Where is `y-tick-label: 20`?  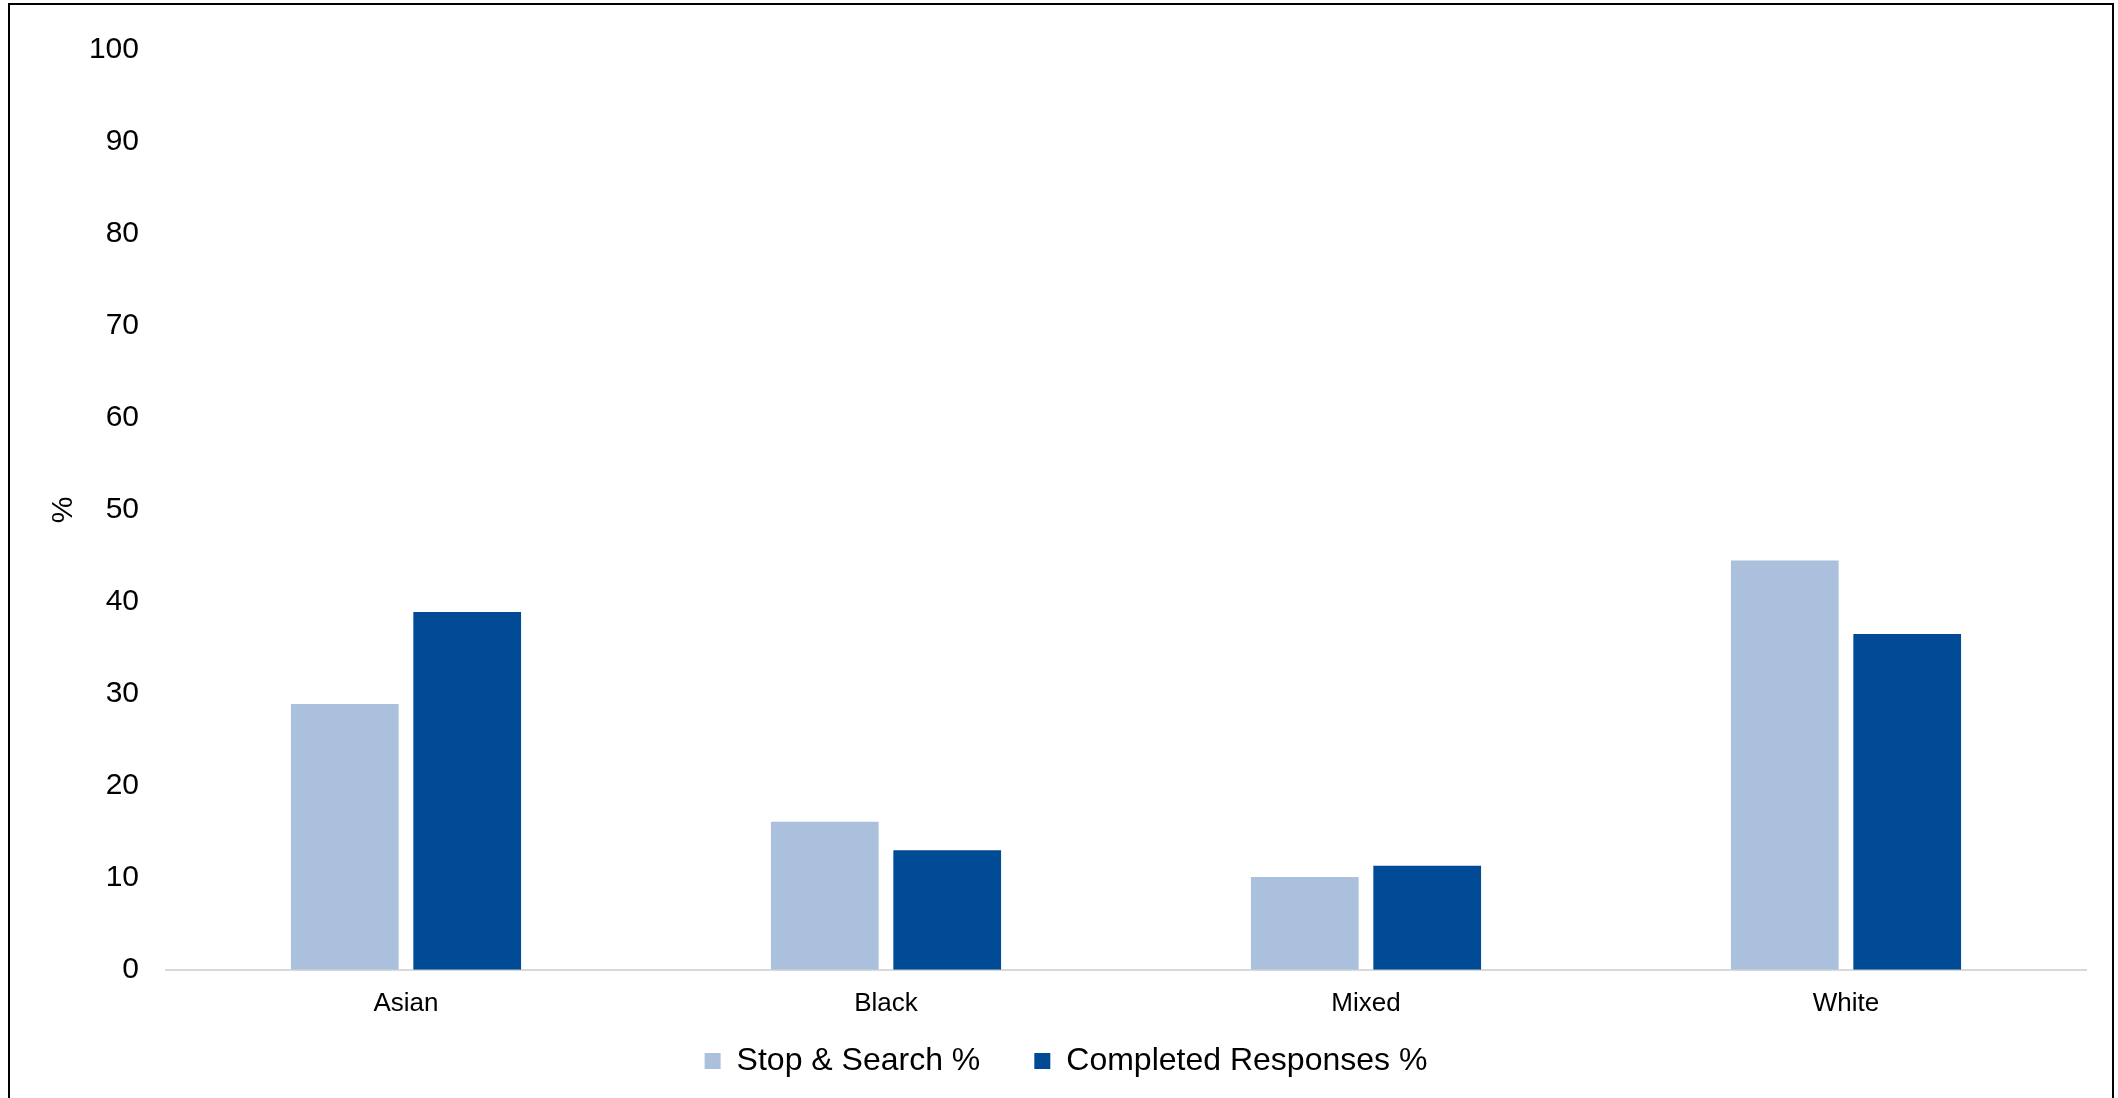
y-tick-label: 20 is located at coordinates (122, 784).